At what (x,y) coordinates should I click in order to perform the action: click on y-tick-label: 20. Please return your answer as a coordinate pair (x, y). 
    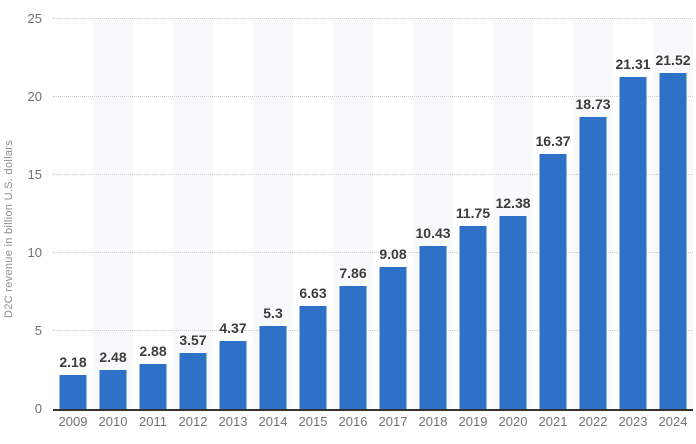
    Looking at the image, I should click on (34, 96).